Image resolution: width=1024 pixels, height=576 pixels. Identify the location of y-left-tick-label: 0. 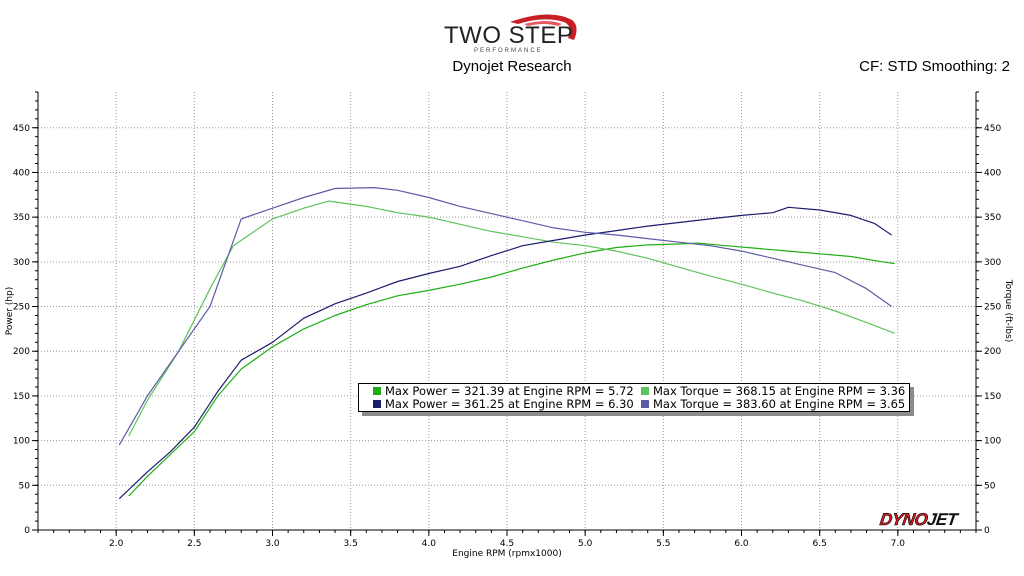
(27, 531).